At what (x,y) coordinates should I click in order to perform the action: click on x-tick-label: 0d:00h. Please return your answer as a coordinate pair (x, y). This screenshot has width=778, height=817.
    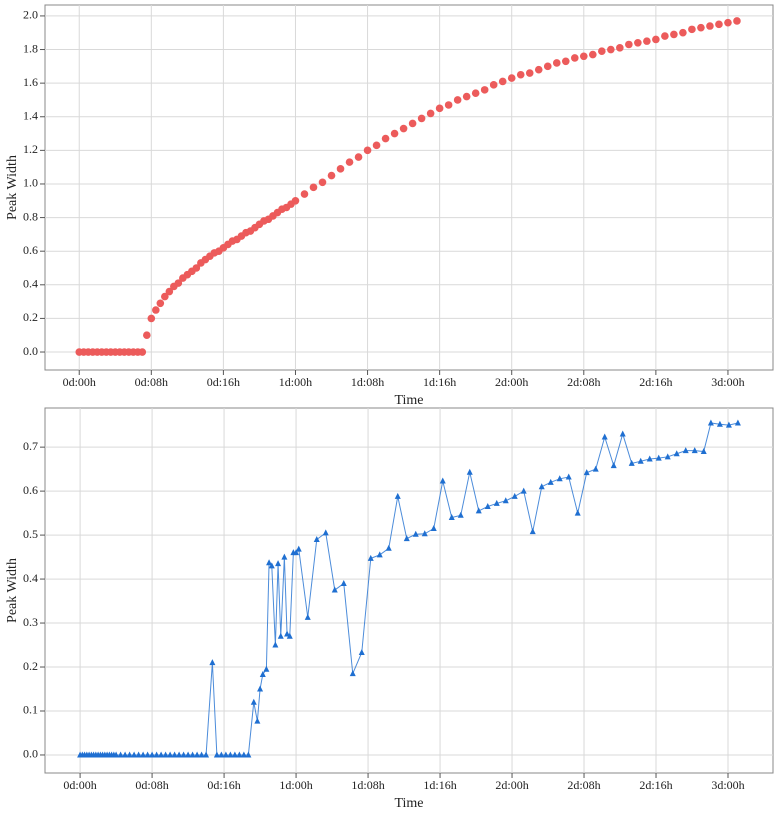
    Looking at the image, I should click on (79, 382).